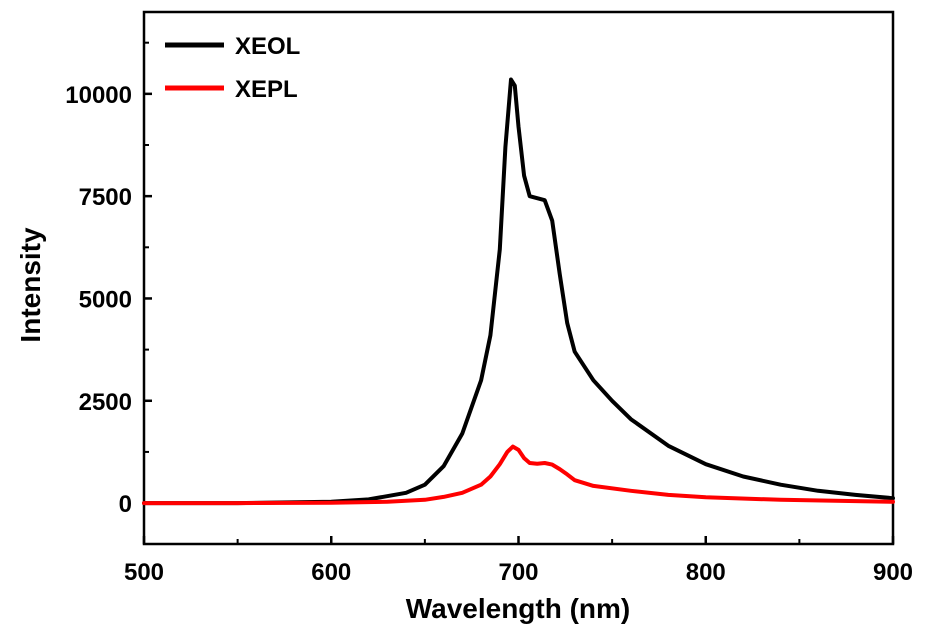 The width and height of the screenshot is (925, 632). Describe the element at coordinates (893, 572) in the screenshot. I see `x-tick-label: 900` at that location.